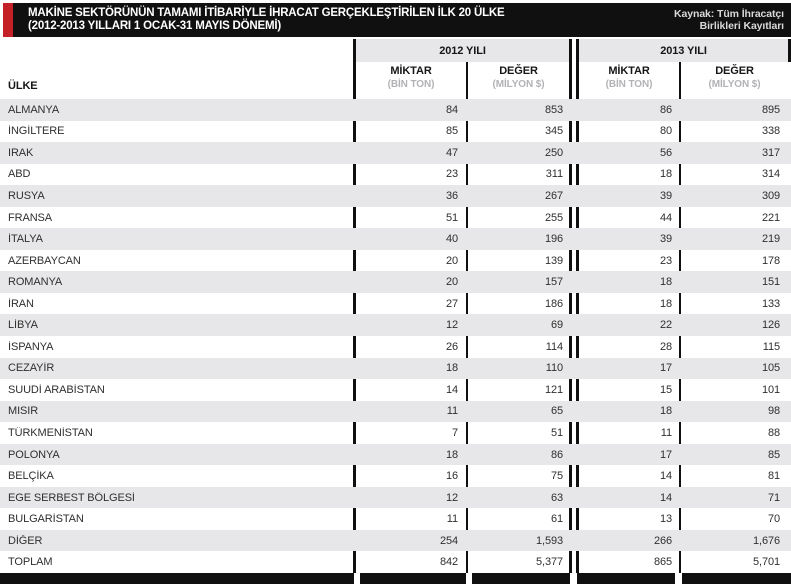 The image size is (791, 584). What do you see at coordinates (556, 476) in the screenshot?
I see `value-cell: 75` at bounding box center [556, 476].